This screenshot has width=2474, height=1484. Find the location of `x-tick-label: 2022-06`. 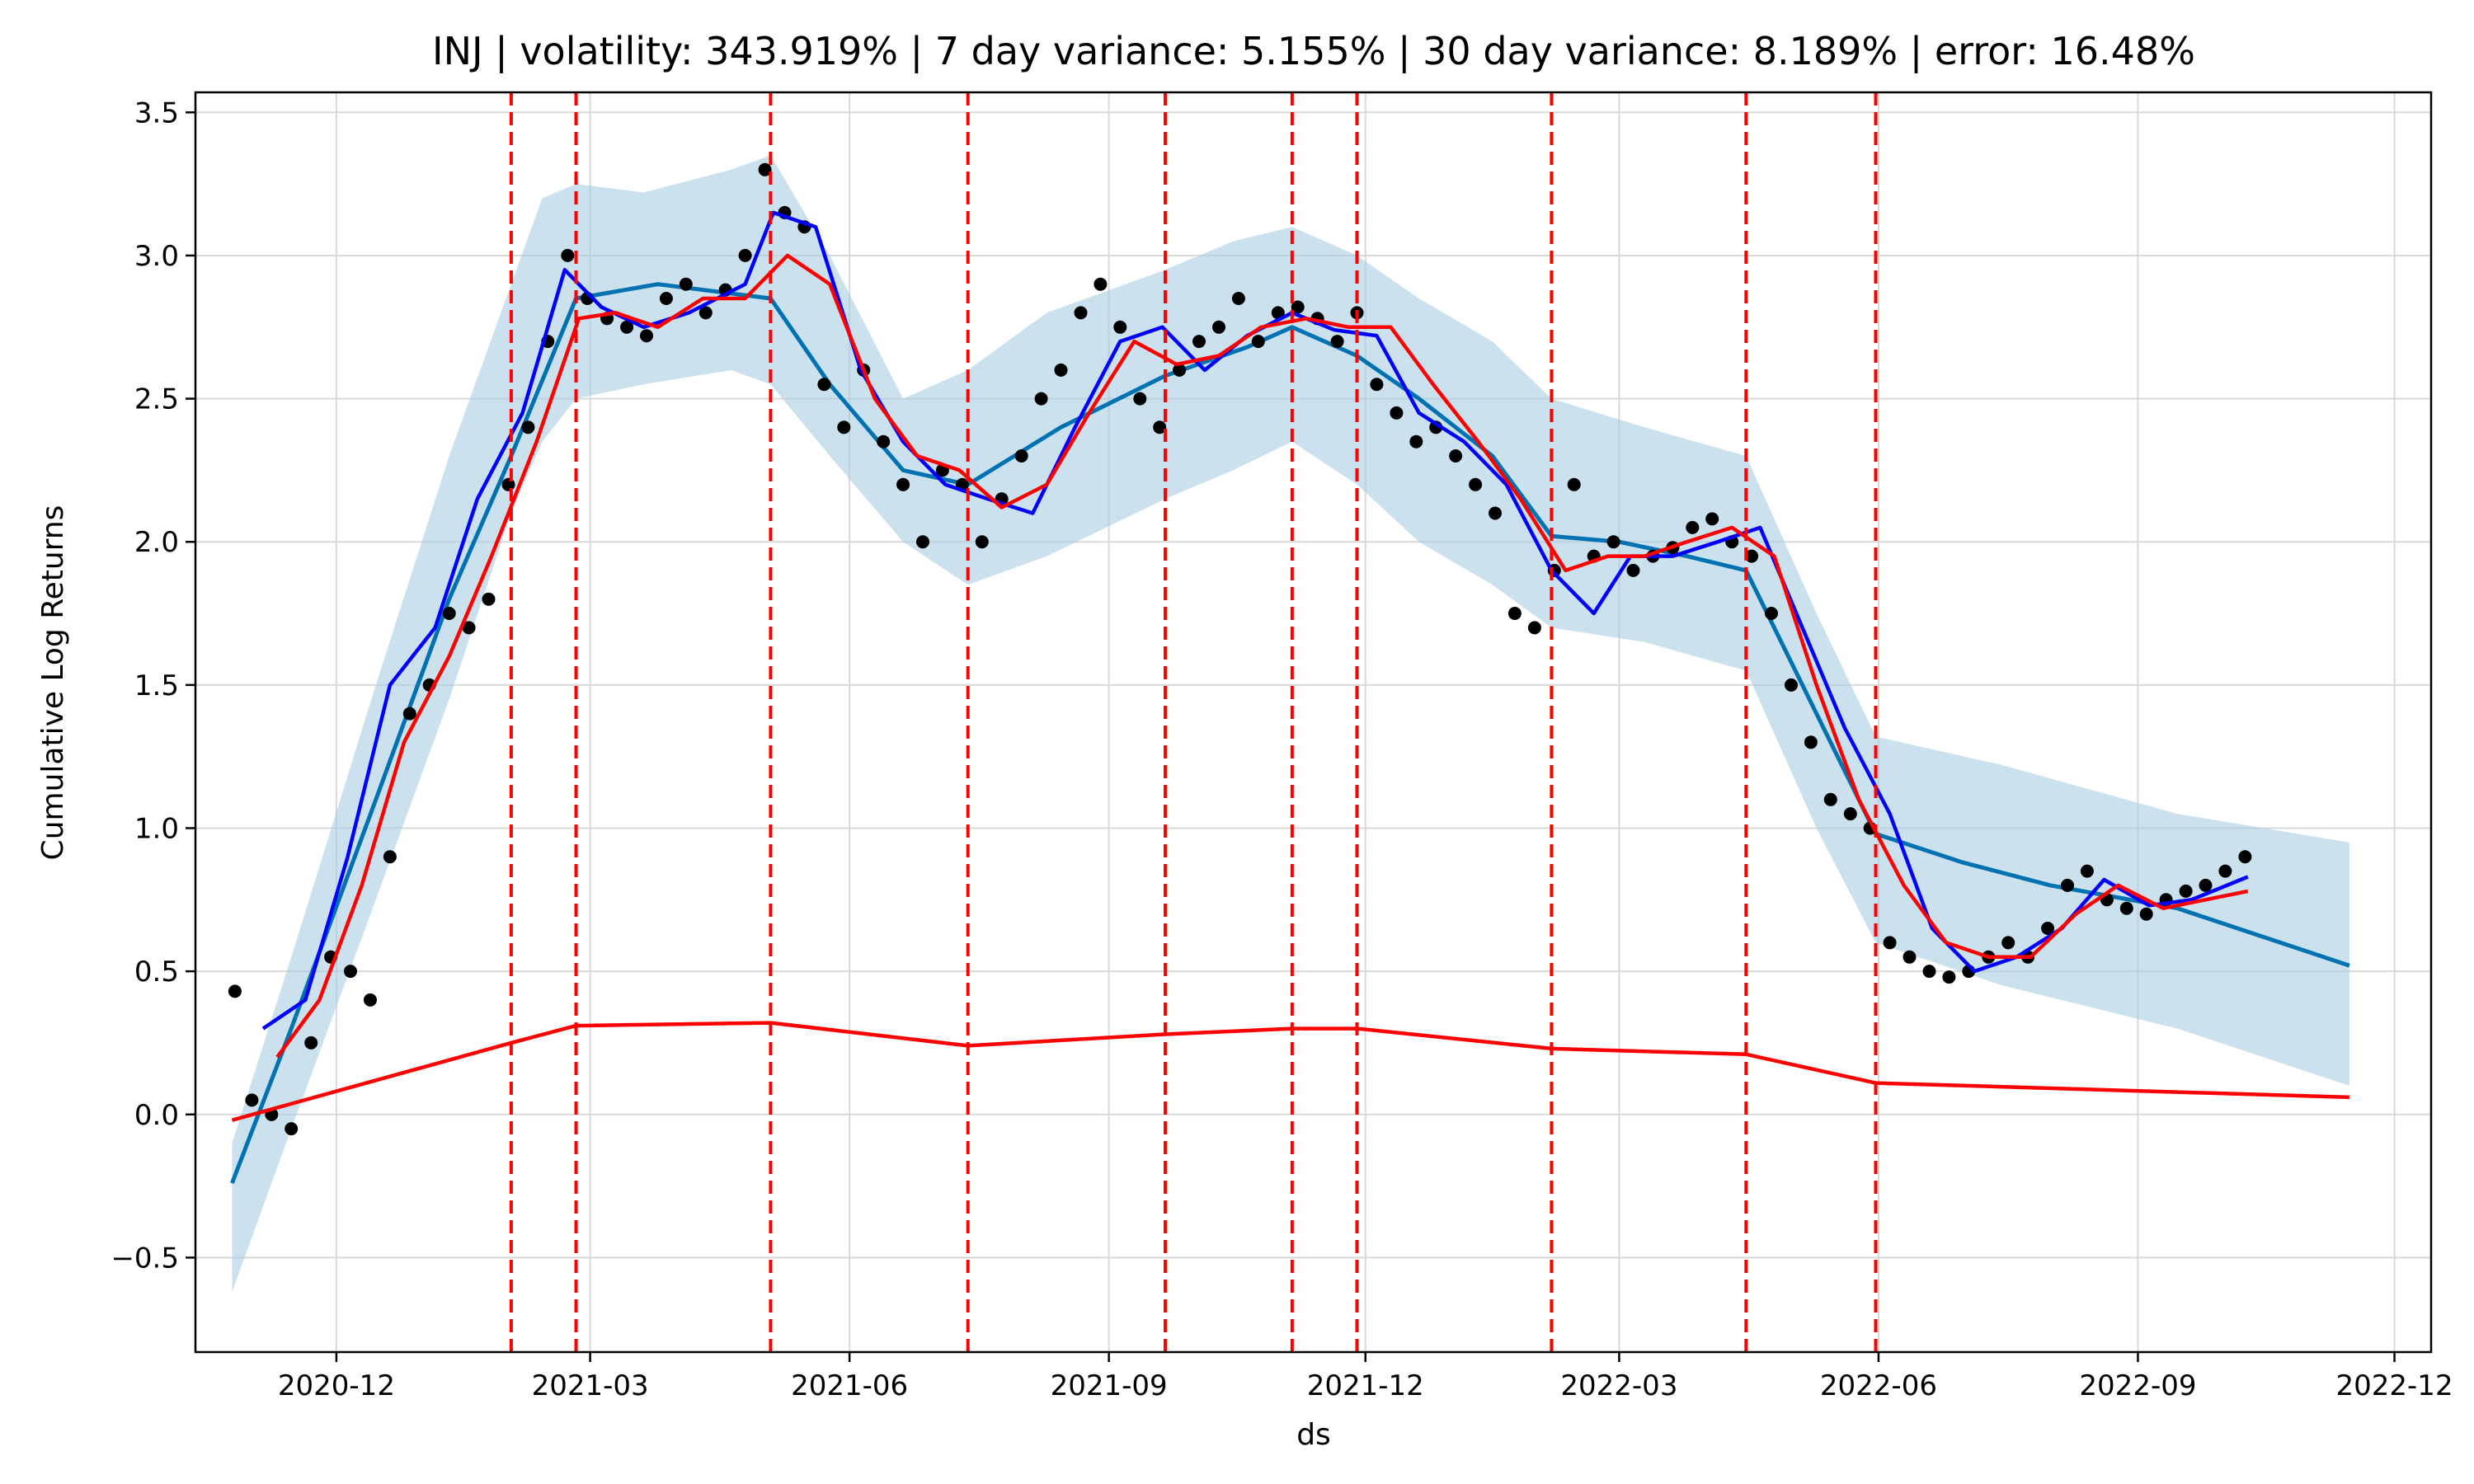

x-tick-label: 2022-06 is located at coordinates (1878, 1385).